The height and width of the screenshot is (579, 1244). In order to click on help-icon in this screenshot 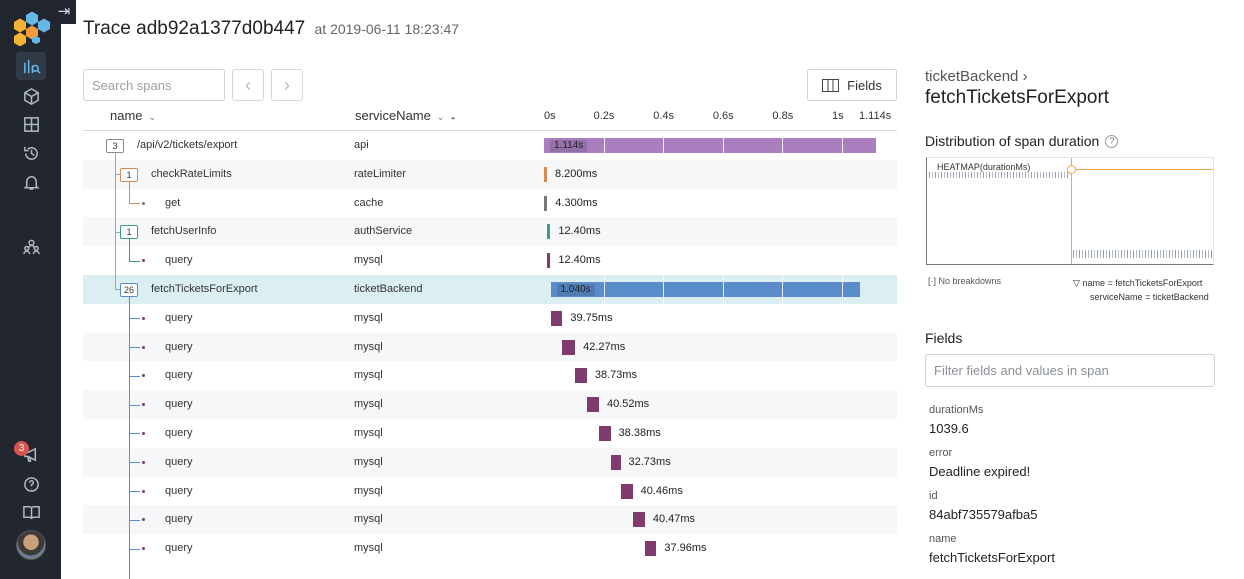, I will do `click(31, 484)`.